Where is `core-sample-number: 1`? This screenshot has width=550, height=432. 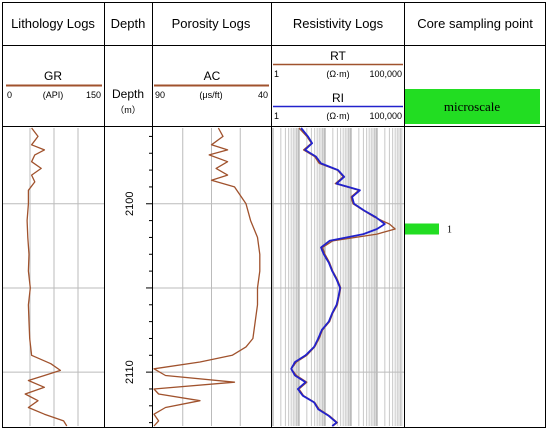 core-sample-number: 1 is located at coordinates (449, 230).